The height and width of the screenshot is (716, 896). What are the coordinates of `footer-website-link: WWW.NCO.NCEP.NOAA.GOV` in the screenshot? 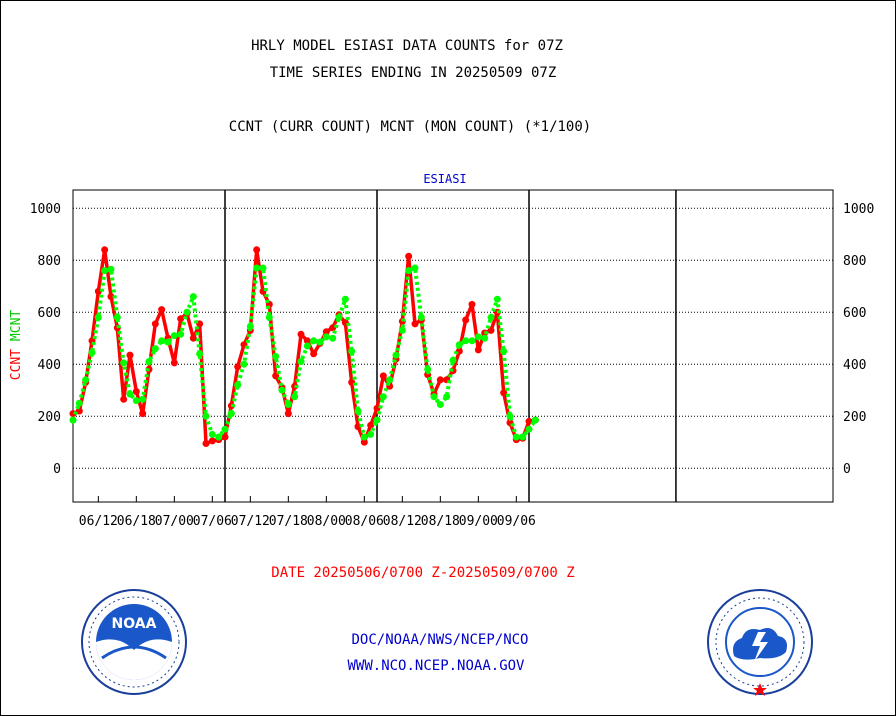 It's located at (436, 666).